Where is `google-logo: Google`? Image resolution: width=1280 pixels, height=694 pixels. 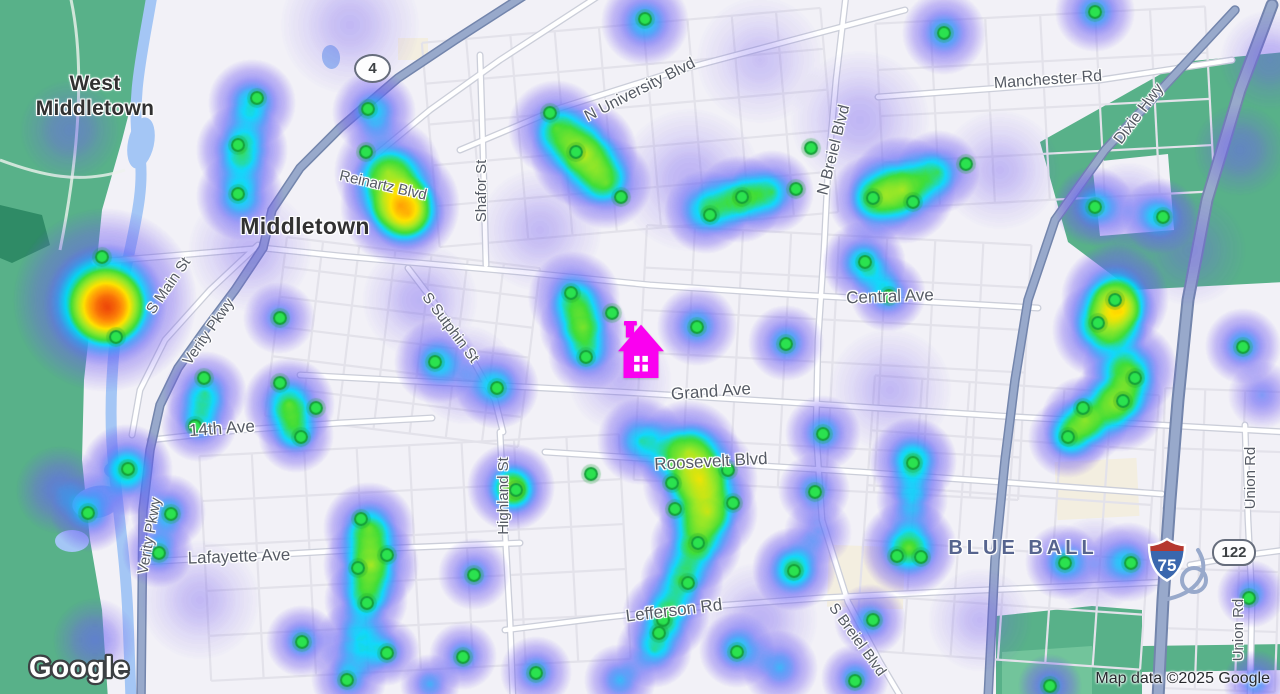 google-logo: Google is located at coordinates (84, 669).